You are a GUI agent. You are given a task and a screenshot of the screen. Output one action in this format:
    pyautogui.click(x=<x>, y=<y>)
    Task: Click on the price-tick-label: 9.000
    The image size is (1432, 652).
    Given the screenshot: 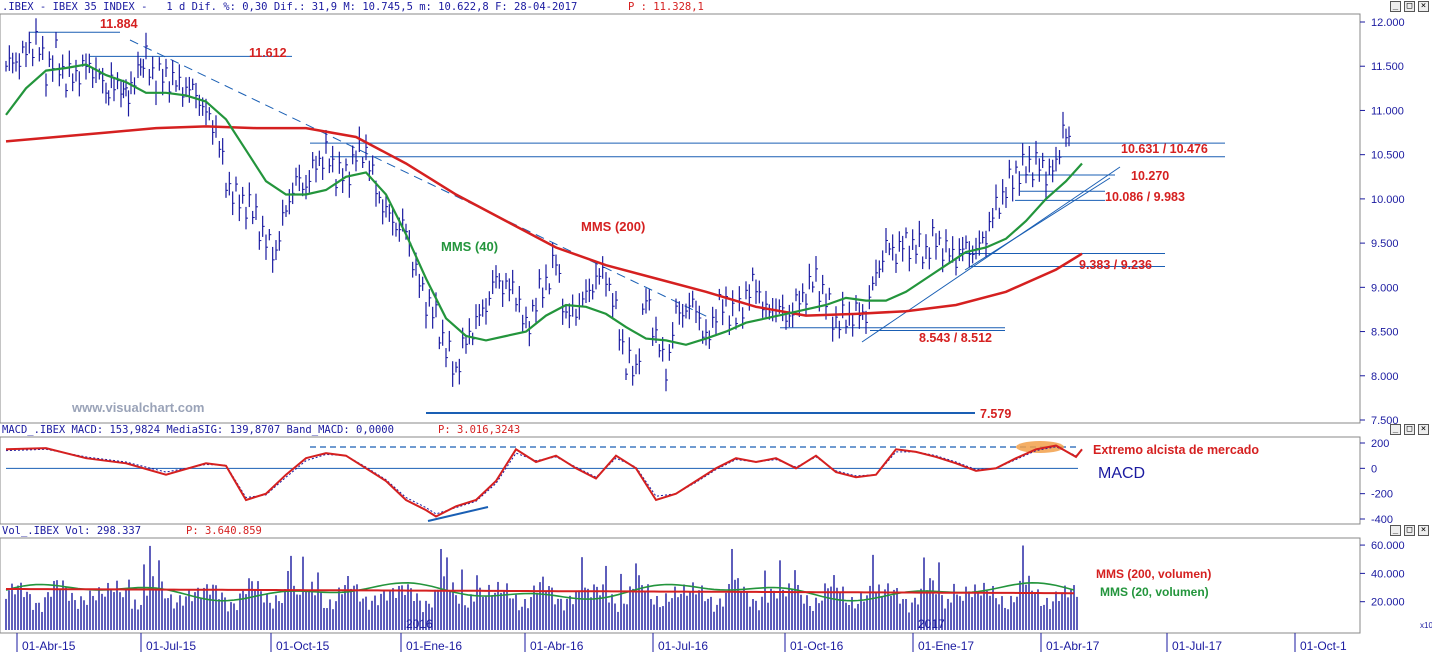 What is the action you would take?
    pyautogui.click(x=1385, y=288)
    